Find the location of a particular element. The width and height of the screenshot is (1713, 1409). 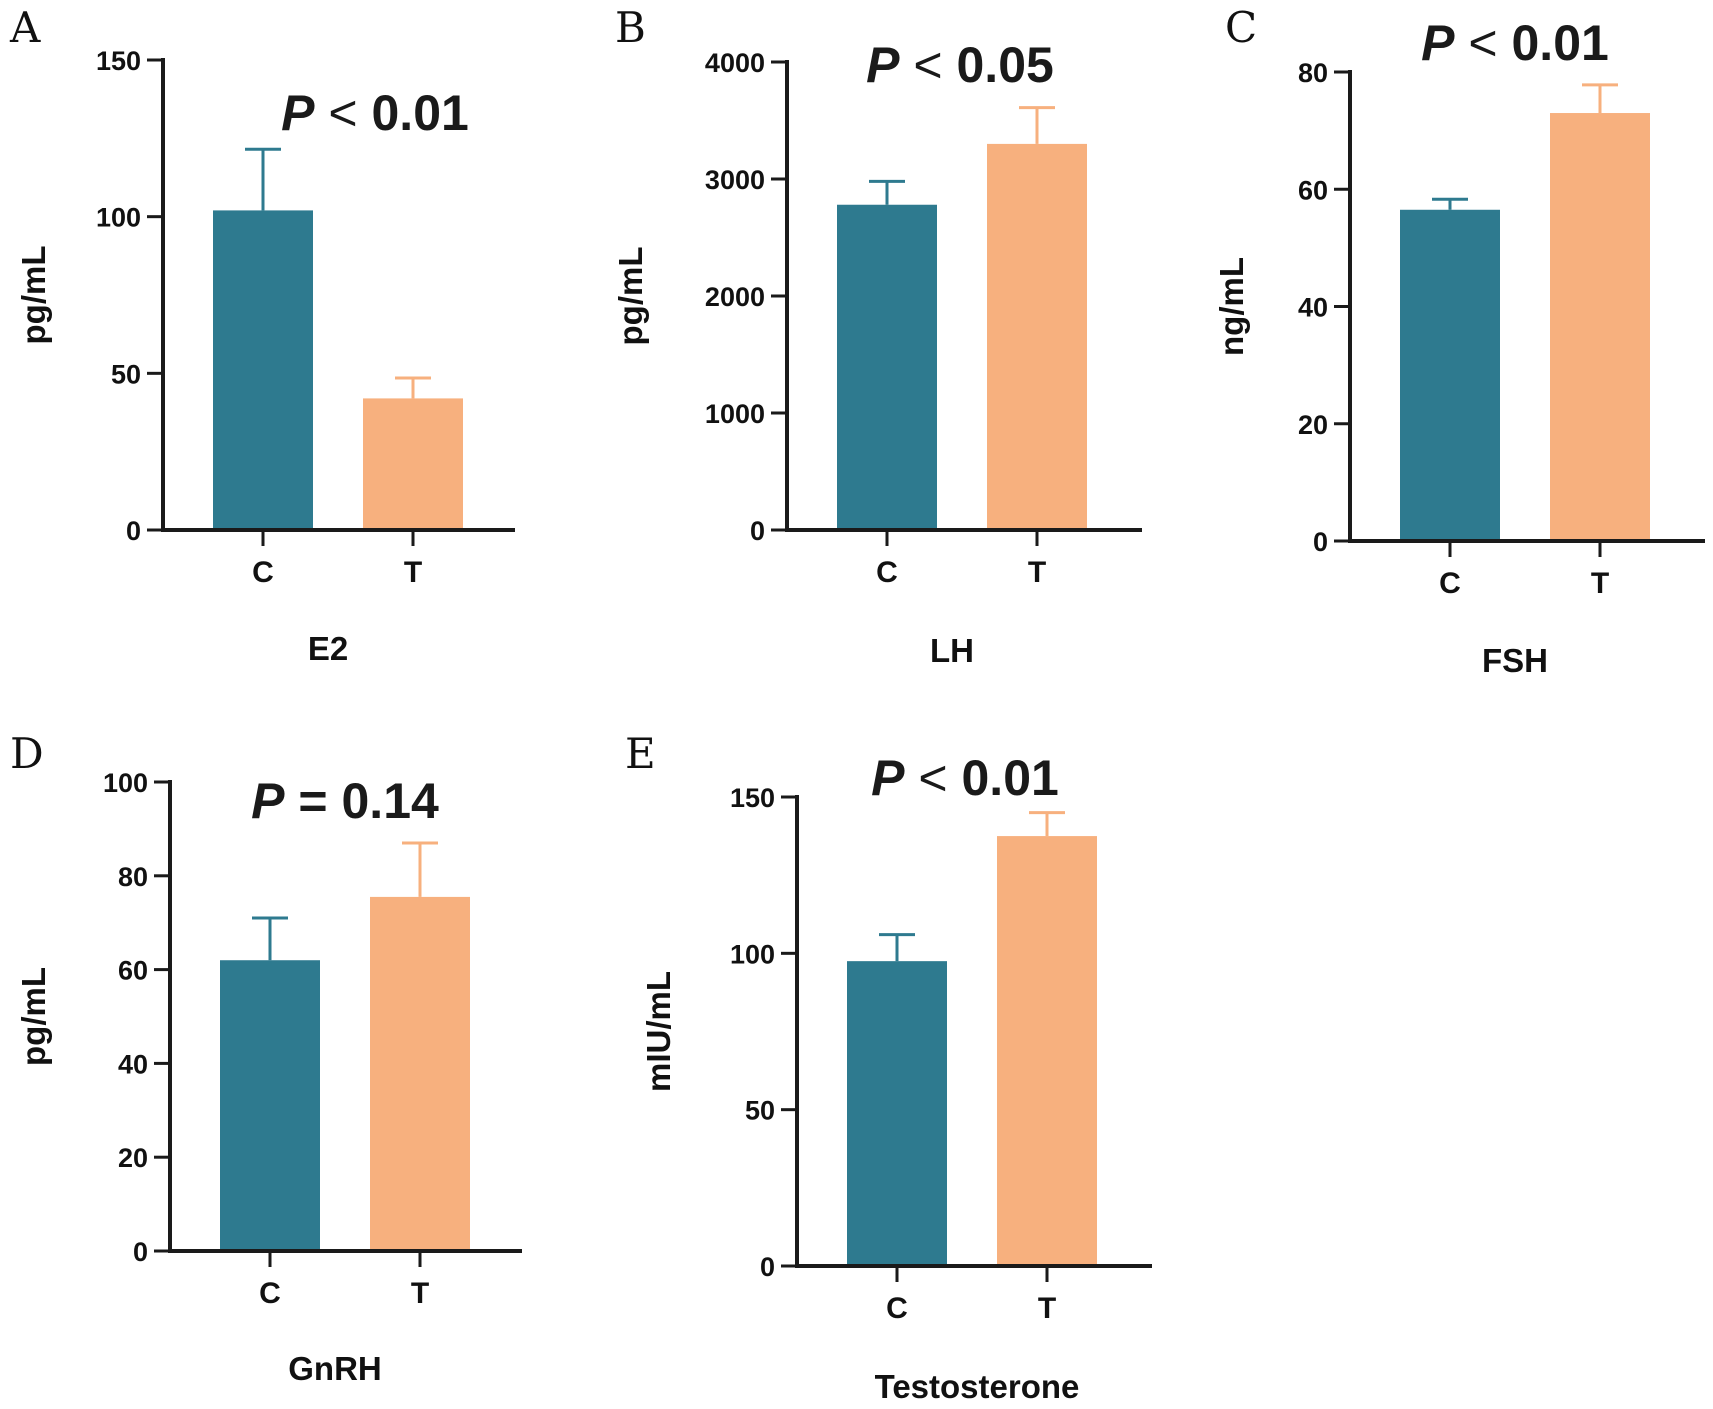

panel-b-ytick-label: 2000 is located at coordinates (735, 297).